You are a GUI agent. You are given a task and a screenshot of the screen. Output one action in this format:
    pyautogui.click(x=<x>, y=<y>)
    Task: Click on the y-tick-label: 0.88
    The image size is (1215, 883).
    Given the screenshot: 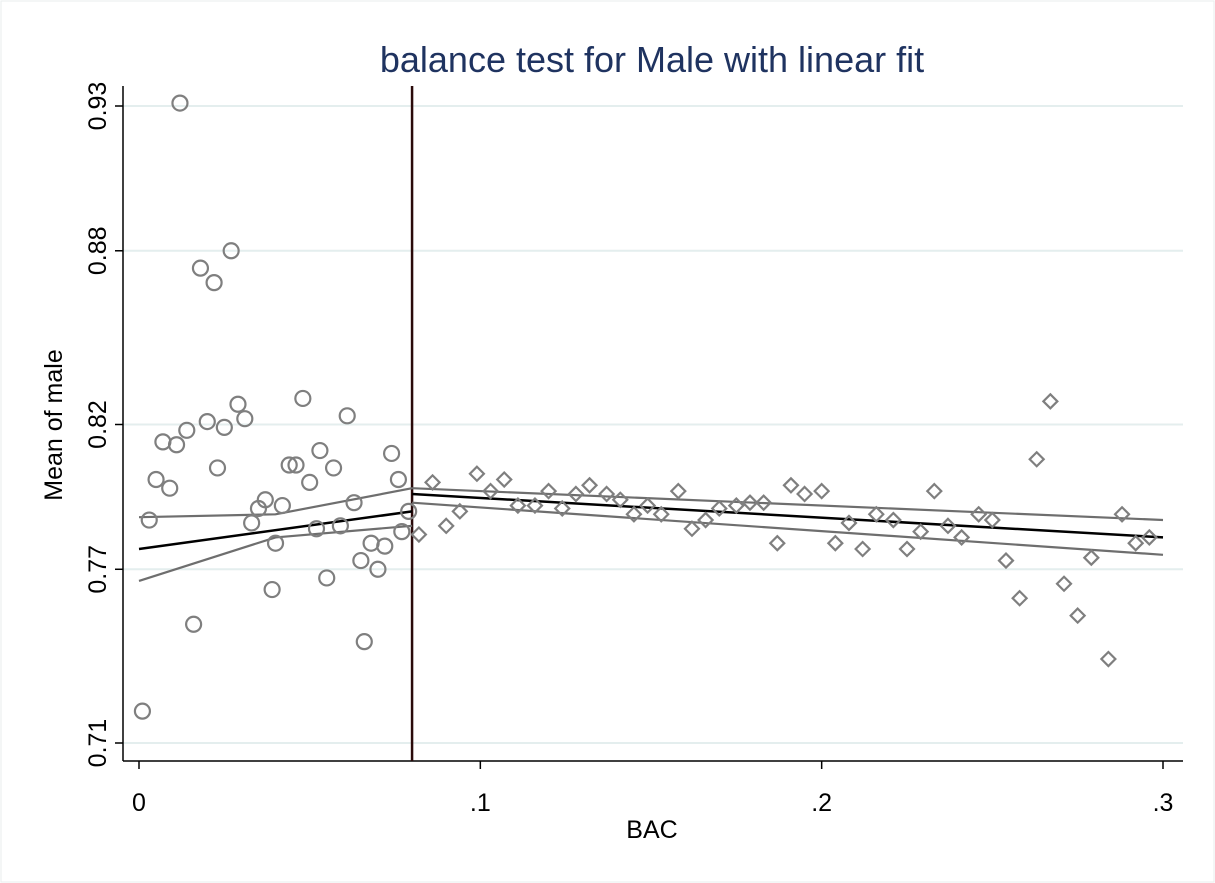 What is the action you would take?
    pyautogui.click(x=98, y=250)
    